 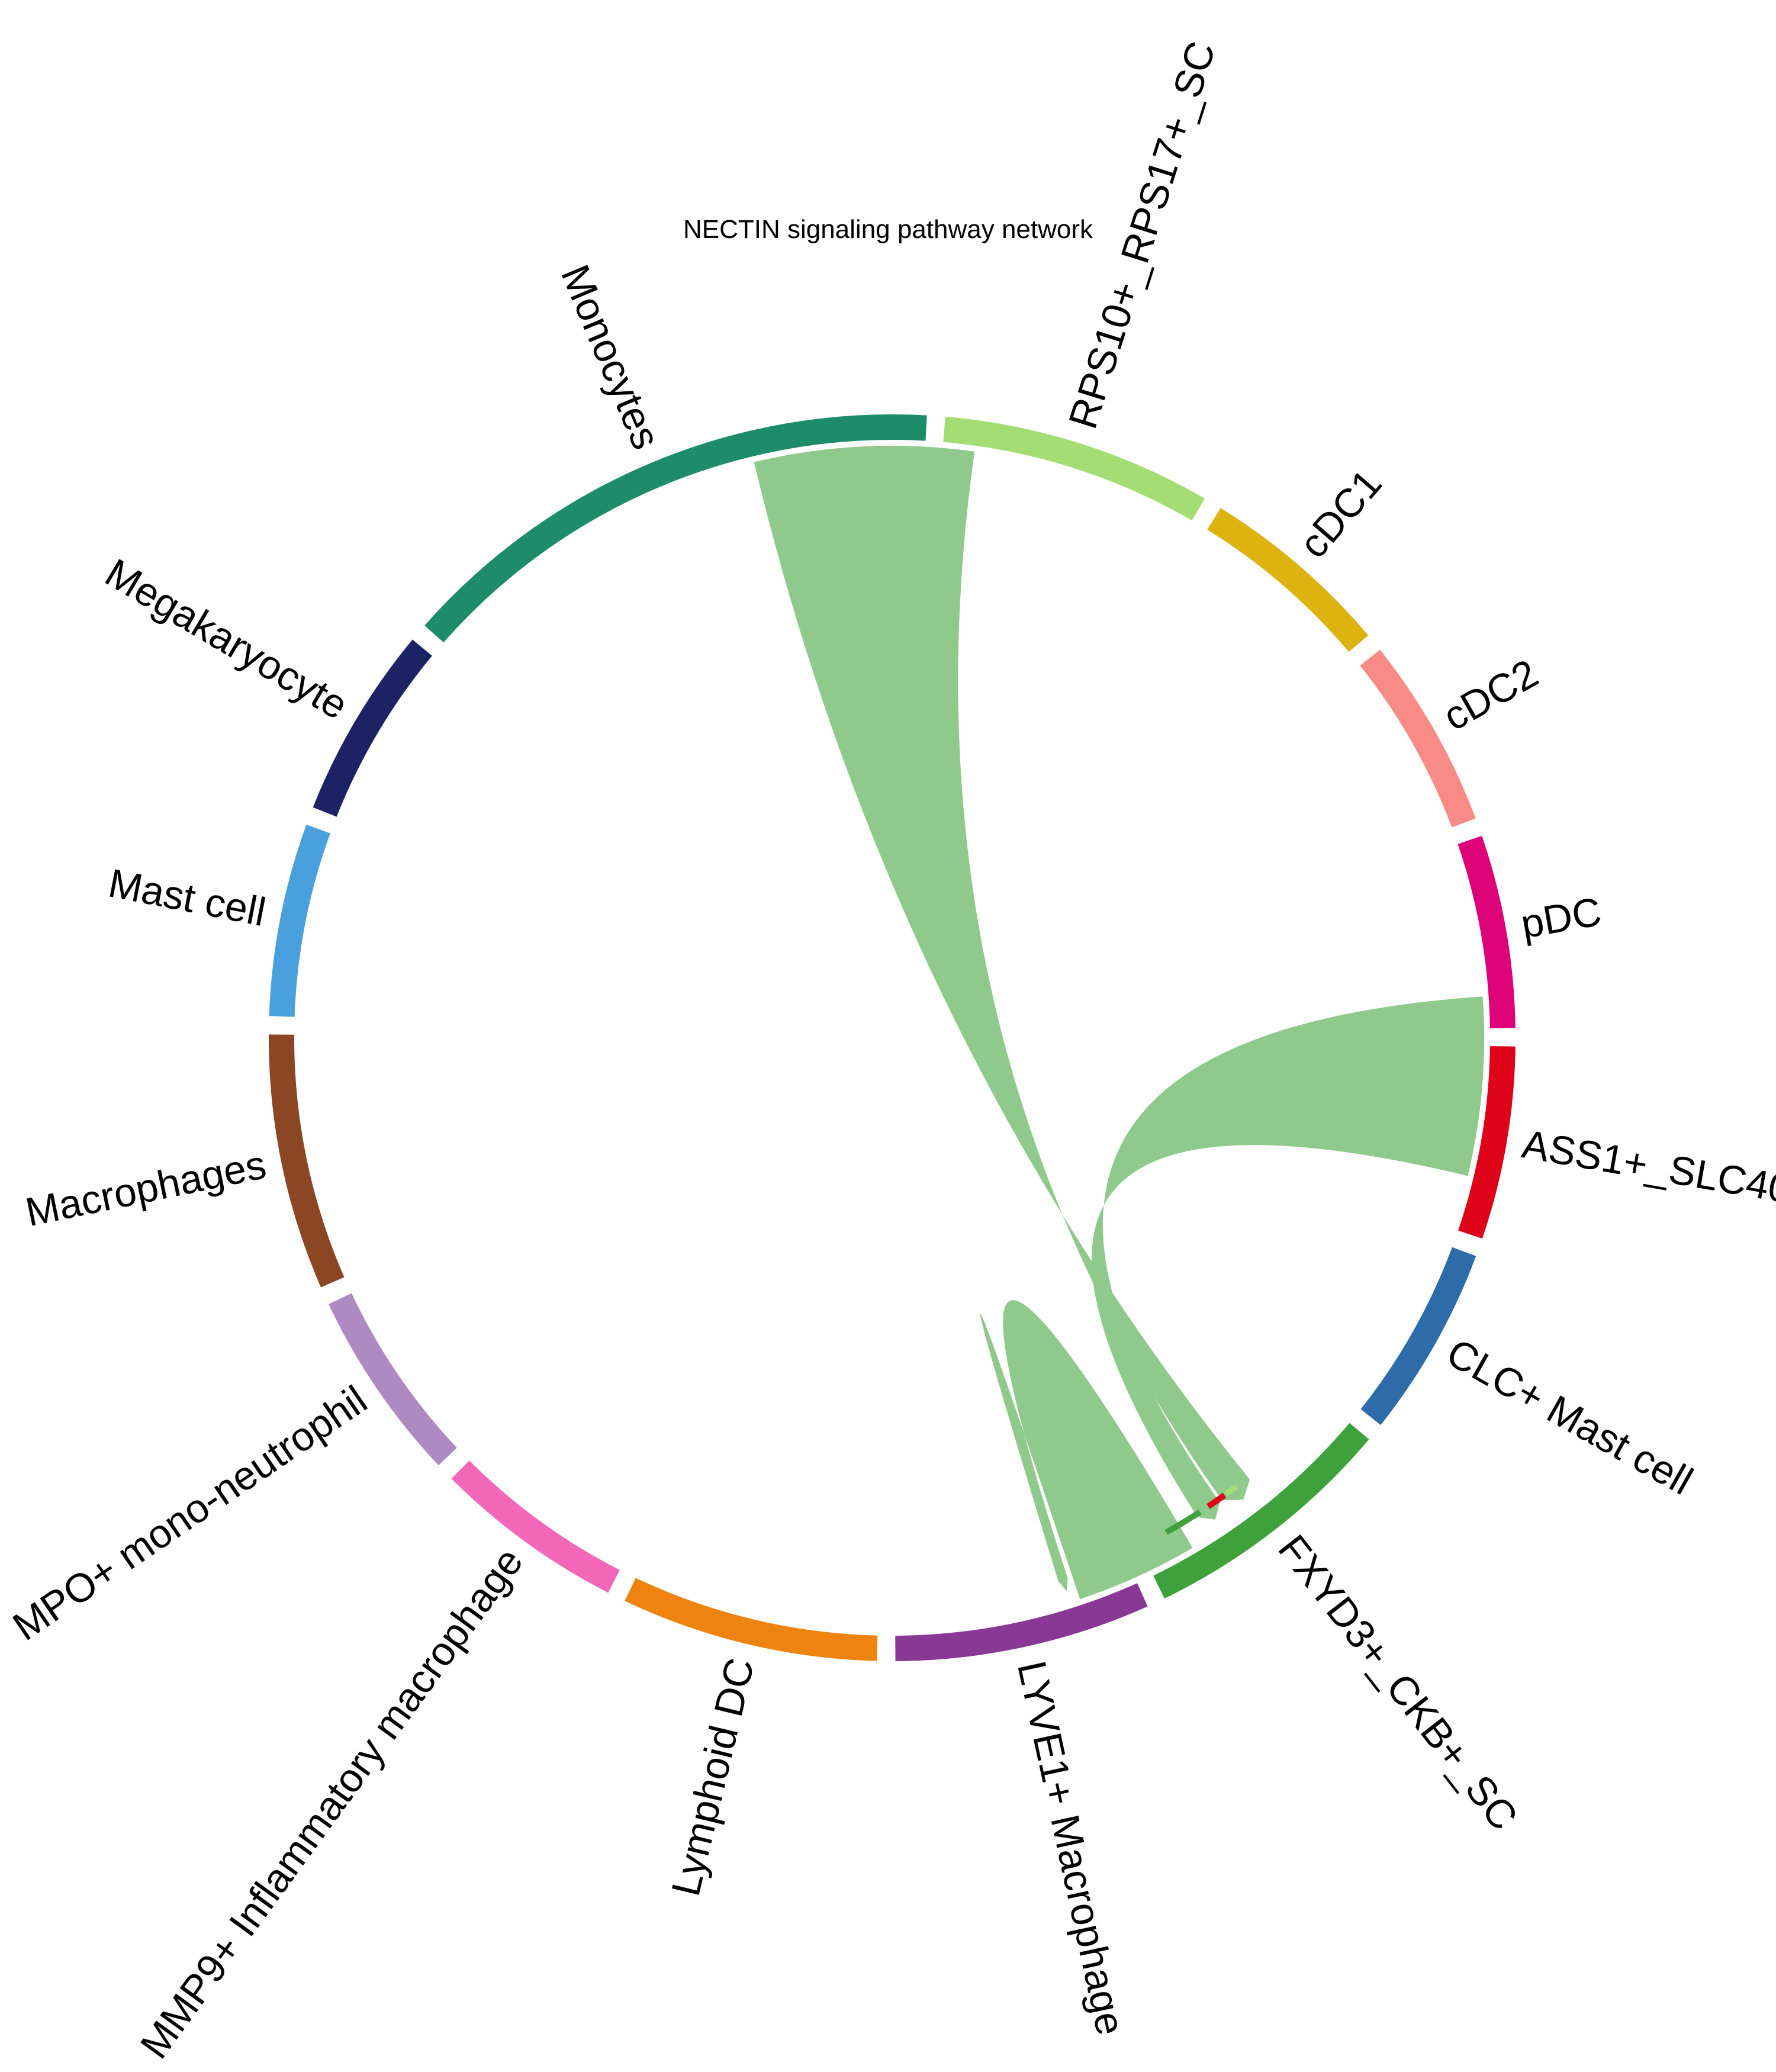 What do you see at coordinates (331, 1803) in the screenshot?
I see `sector-label: MMP9+ Inflammatory macrophage` at bounding box center [331, 1803].